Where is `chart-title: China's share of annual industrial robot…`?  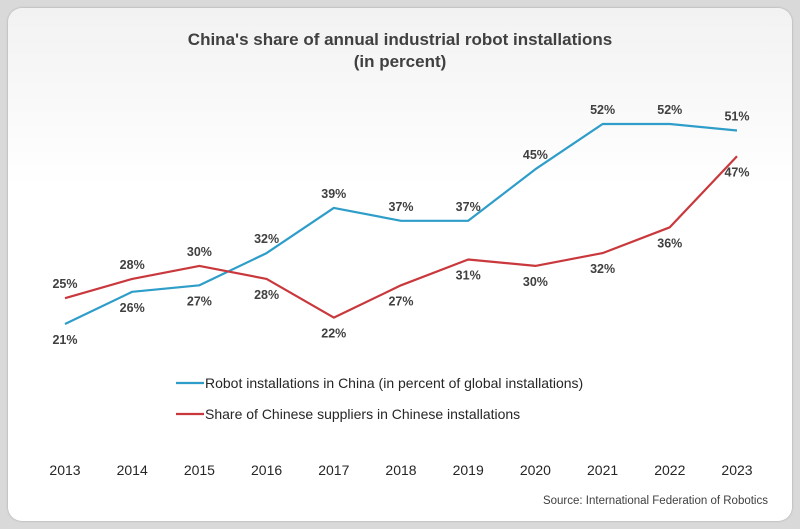 chart-title: China's share of annual industrial robot… is located at coordinates (400, 39).